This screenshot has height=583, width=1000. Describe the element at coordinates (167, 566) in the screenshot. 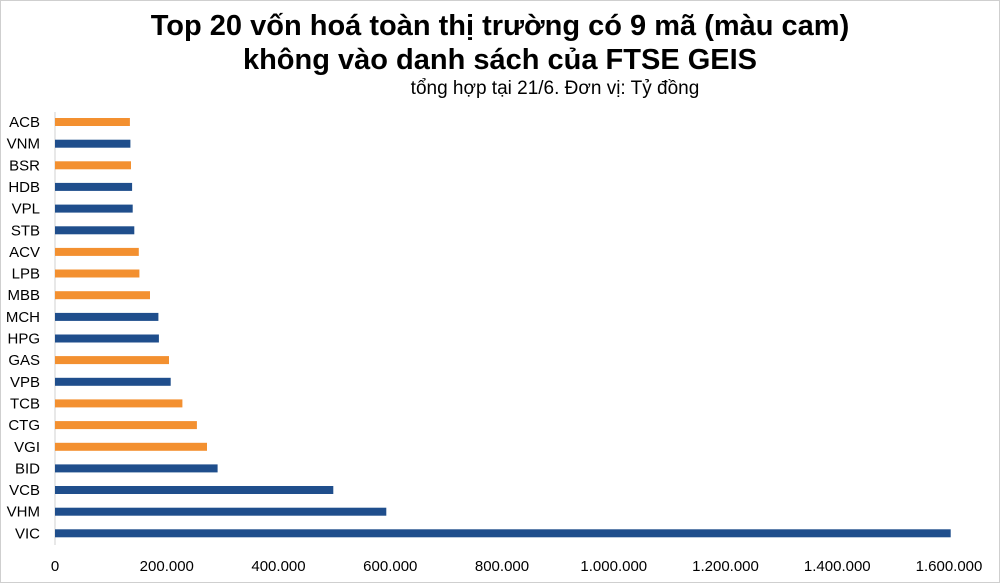

I see `x-tick-label: 200.000` at that location.